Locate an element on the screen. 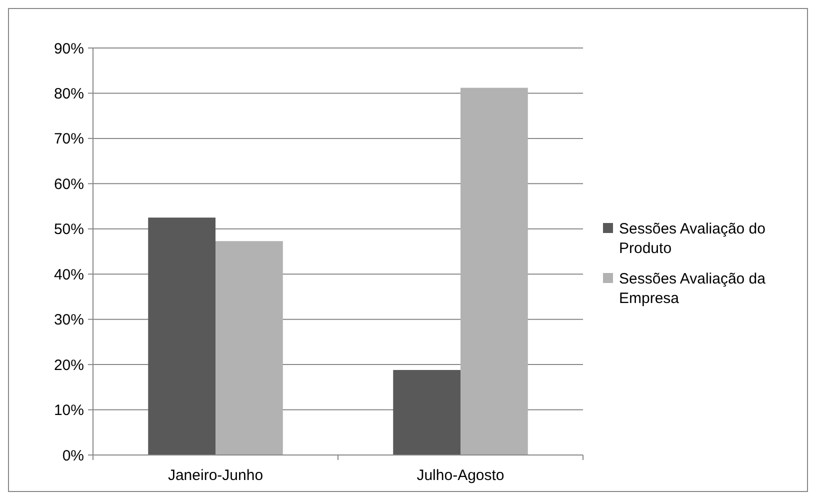 The image size is (816, 500). y-tick-label: 60% is located at coordinates (69, 184).